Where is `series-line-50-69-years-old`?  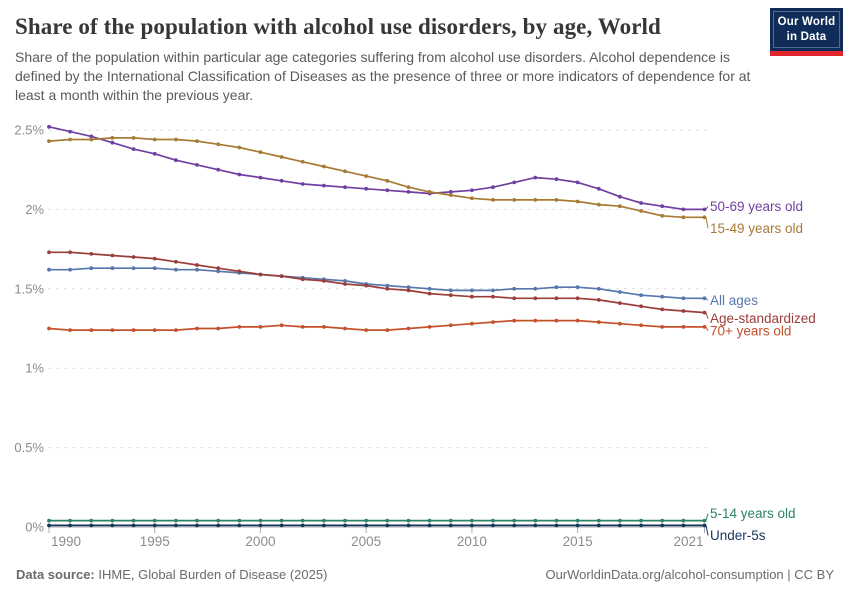 series-line-50-69-years-old is located at coordinates (376, 168).